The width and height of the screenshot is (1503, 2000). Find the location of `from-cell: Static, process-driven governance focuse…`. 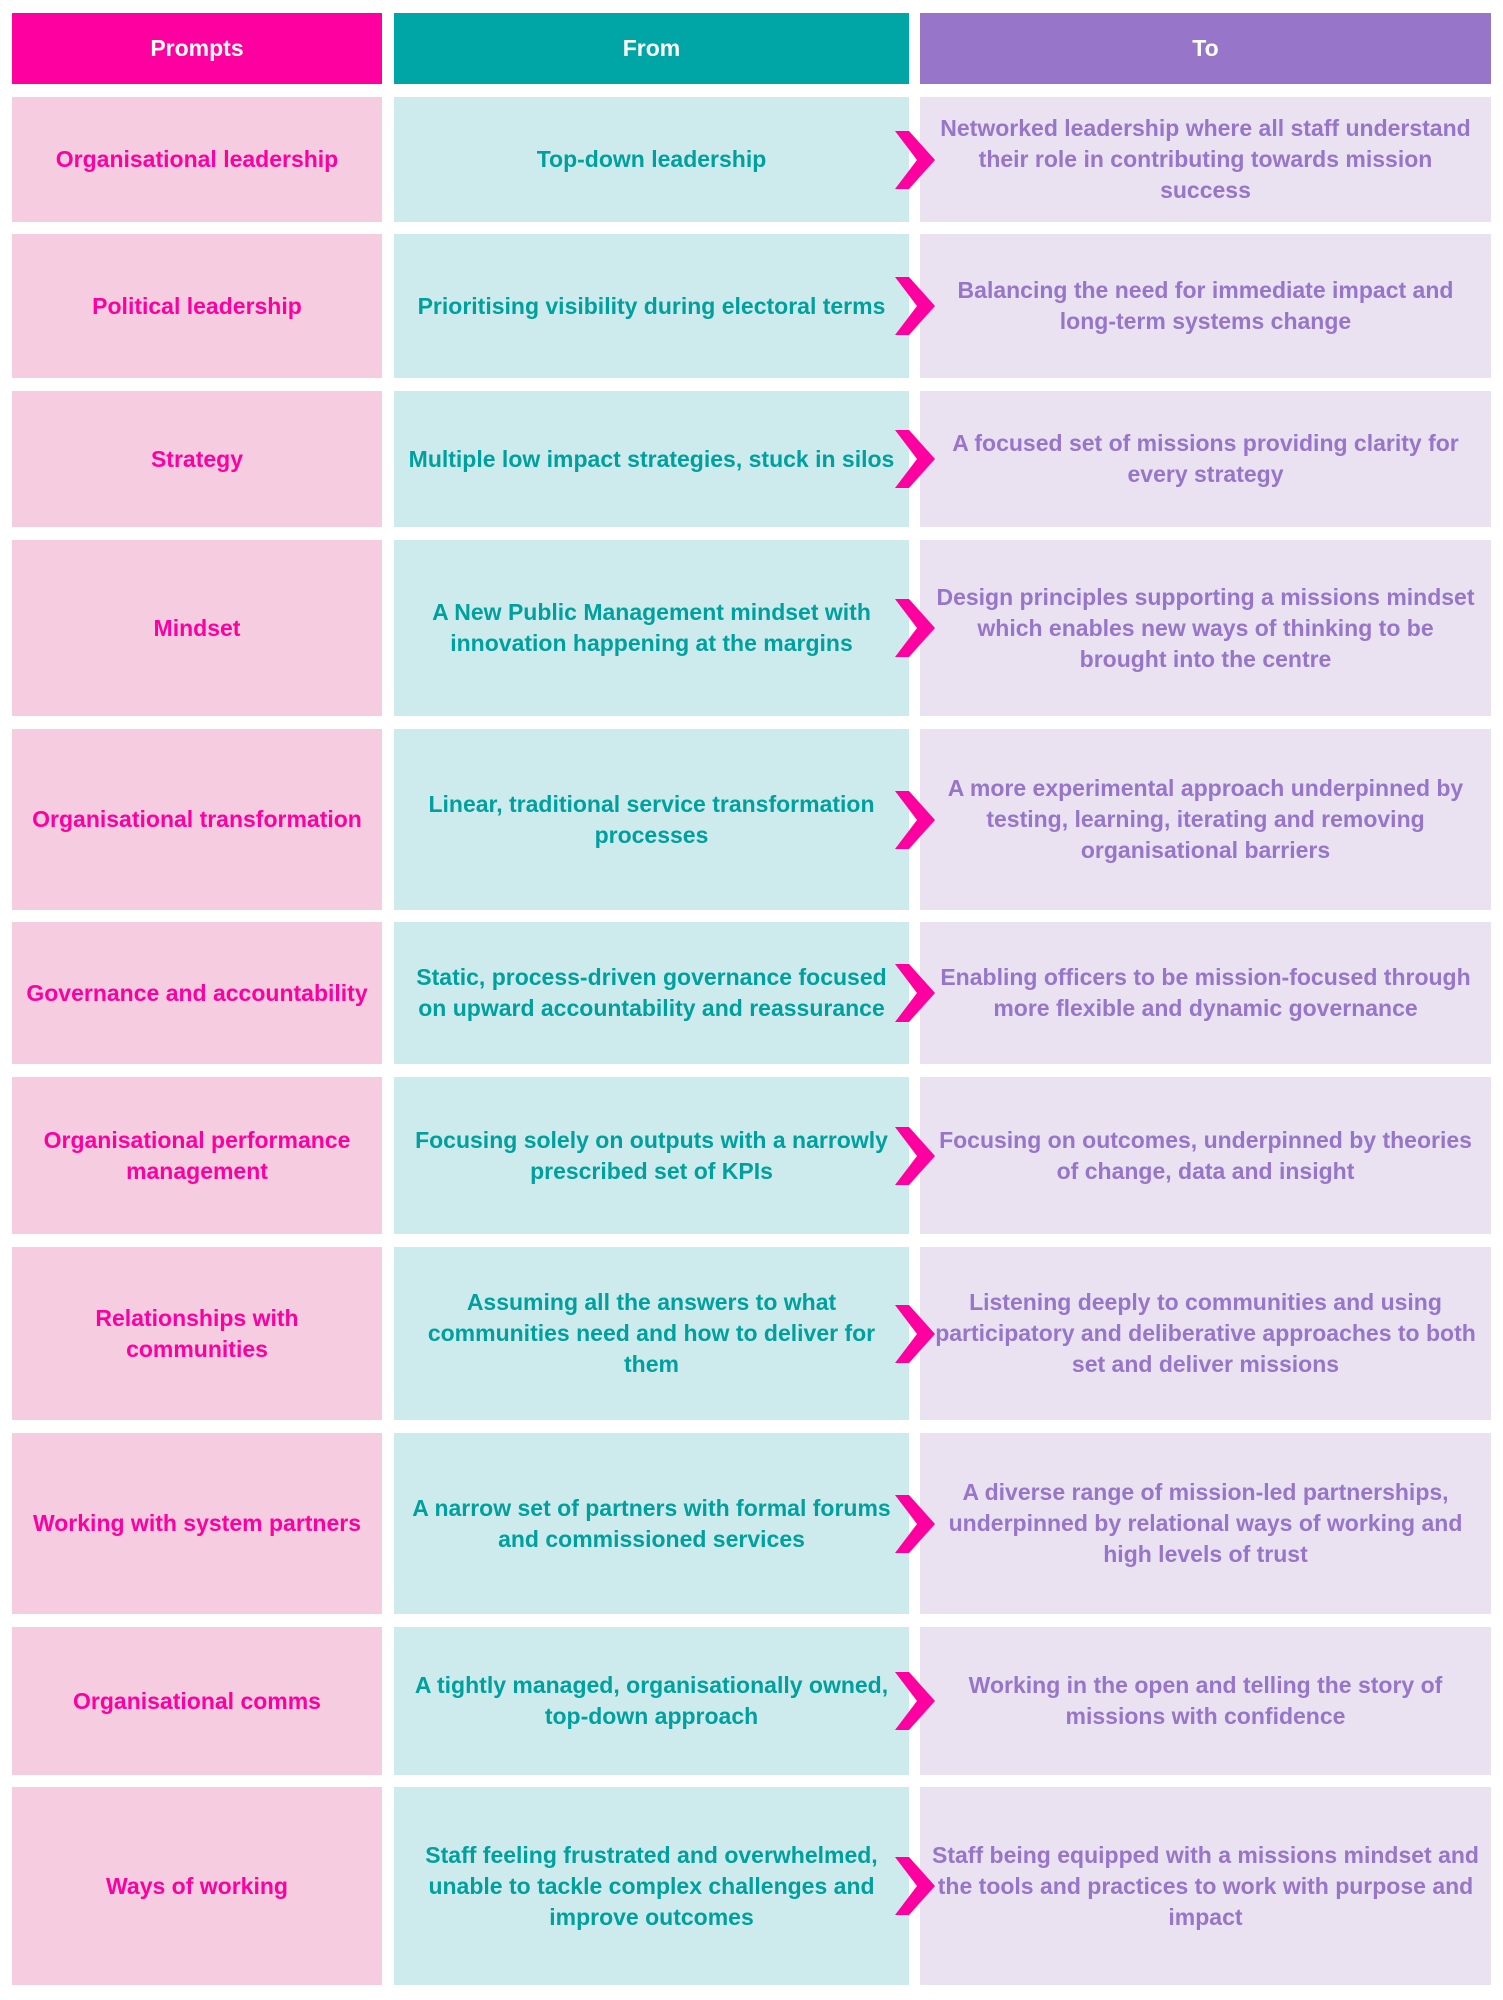

from-cell: Static, process-driven governance focuse… is located at coordinates (651, 993).